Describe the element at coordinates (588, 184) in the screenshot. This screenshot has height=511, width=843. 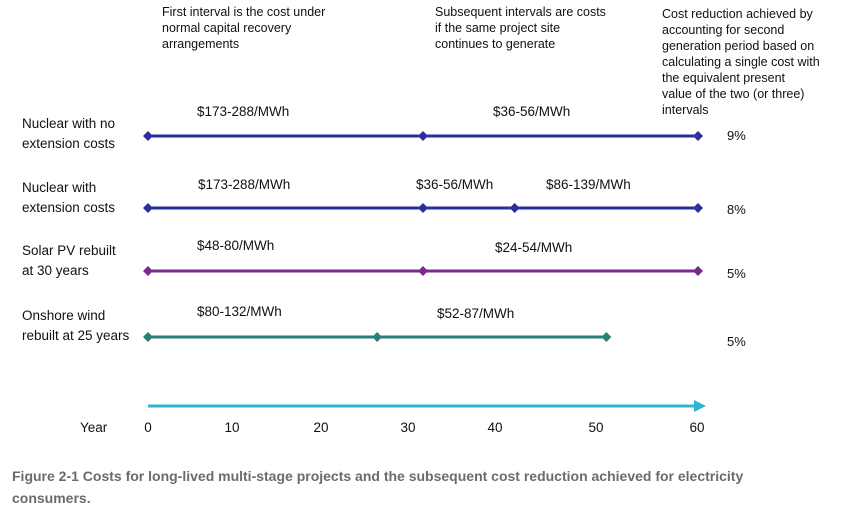
I see `price-nuclear-ext-third: $86-139/MWh` at that location.